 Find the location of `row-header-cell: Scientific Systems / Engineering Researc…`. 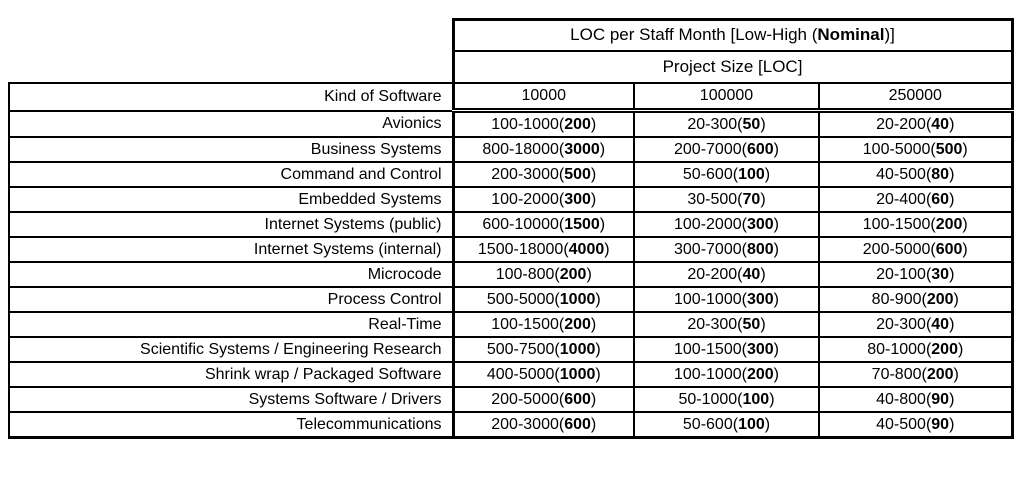

row-header-cell: Scientific Systems / Engineering Researc… is located at coordinates (231, 349).